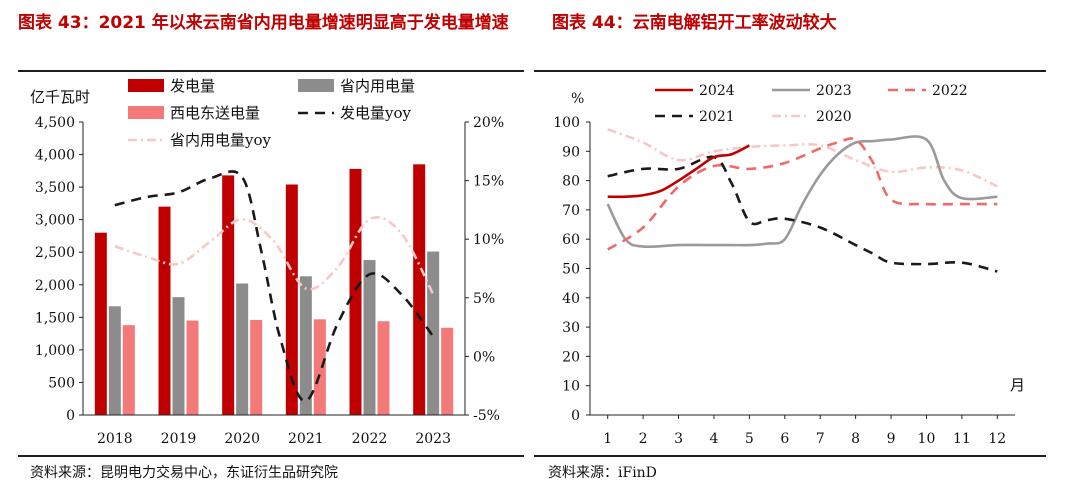 Image resolution: width=1080 pixels, height=493 pixels. I want to click on legend-label-省内用电量yoy: 省内用电量yoy, so click(221, 140).